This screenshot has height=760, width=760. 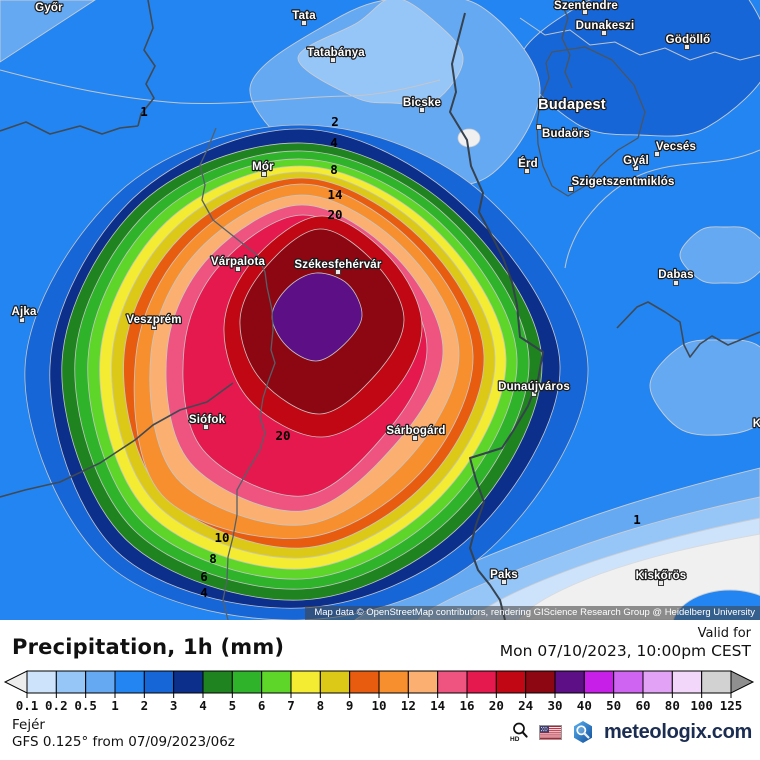 What do you see at coordinates (701, 705) in the screenshot?
I see `scale-tick-label: 100` at bounding box center [701, 705].